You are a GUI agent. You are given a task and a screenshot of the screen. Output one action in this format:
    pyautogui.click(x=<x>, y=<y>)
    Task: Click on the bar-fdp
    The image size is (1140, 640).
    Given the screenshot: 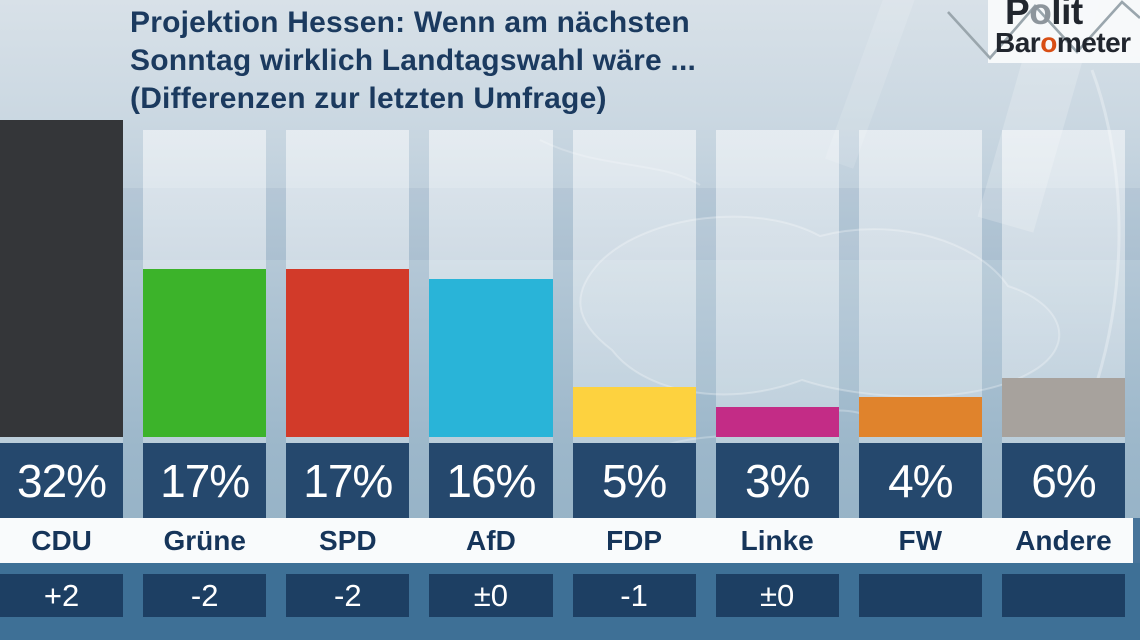 What is the action you would take?
    pyautogui.click(x=634, y=412)
    